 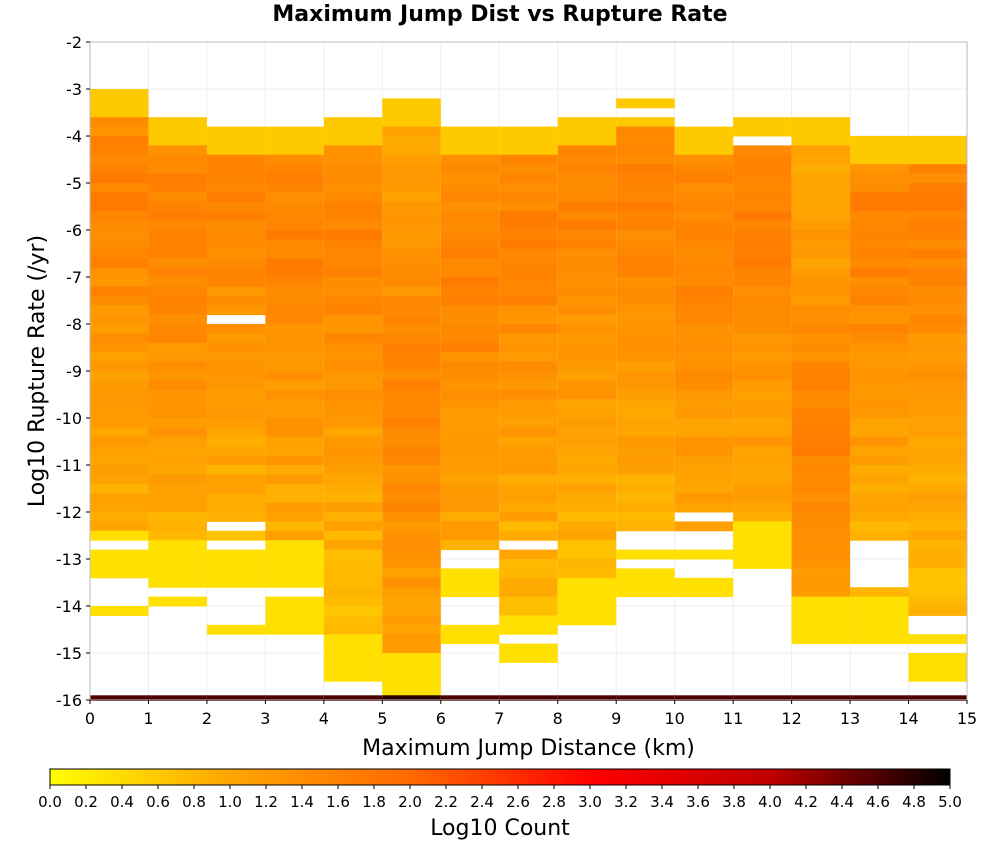 I want to click on y-tick-label: -3, so click(x=74, y=89).